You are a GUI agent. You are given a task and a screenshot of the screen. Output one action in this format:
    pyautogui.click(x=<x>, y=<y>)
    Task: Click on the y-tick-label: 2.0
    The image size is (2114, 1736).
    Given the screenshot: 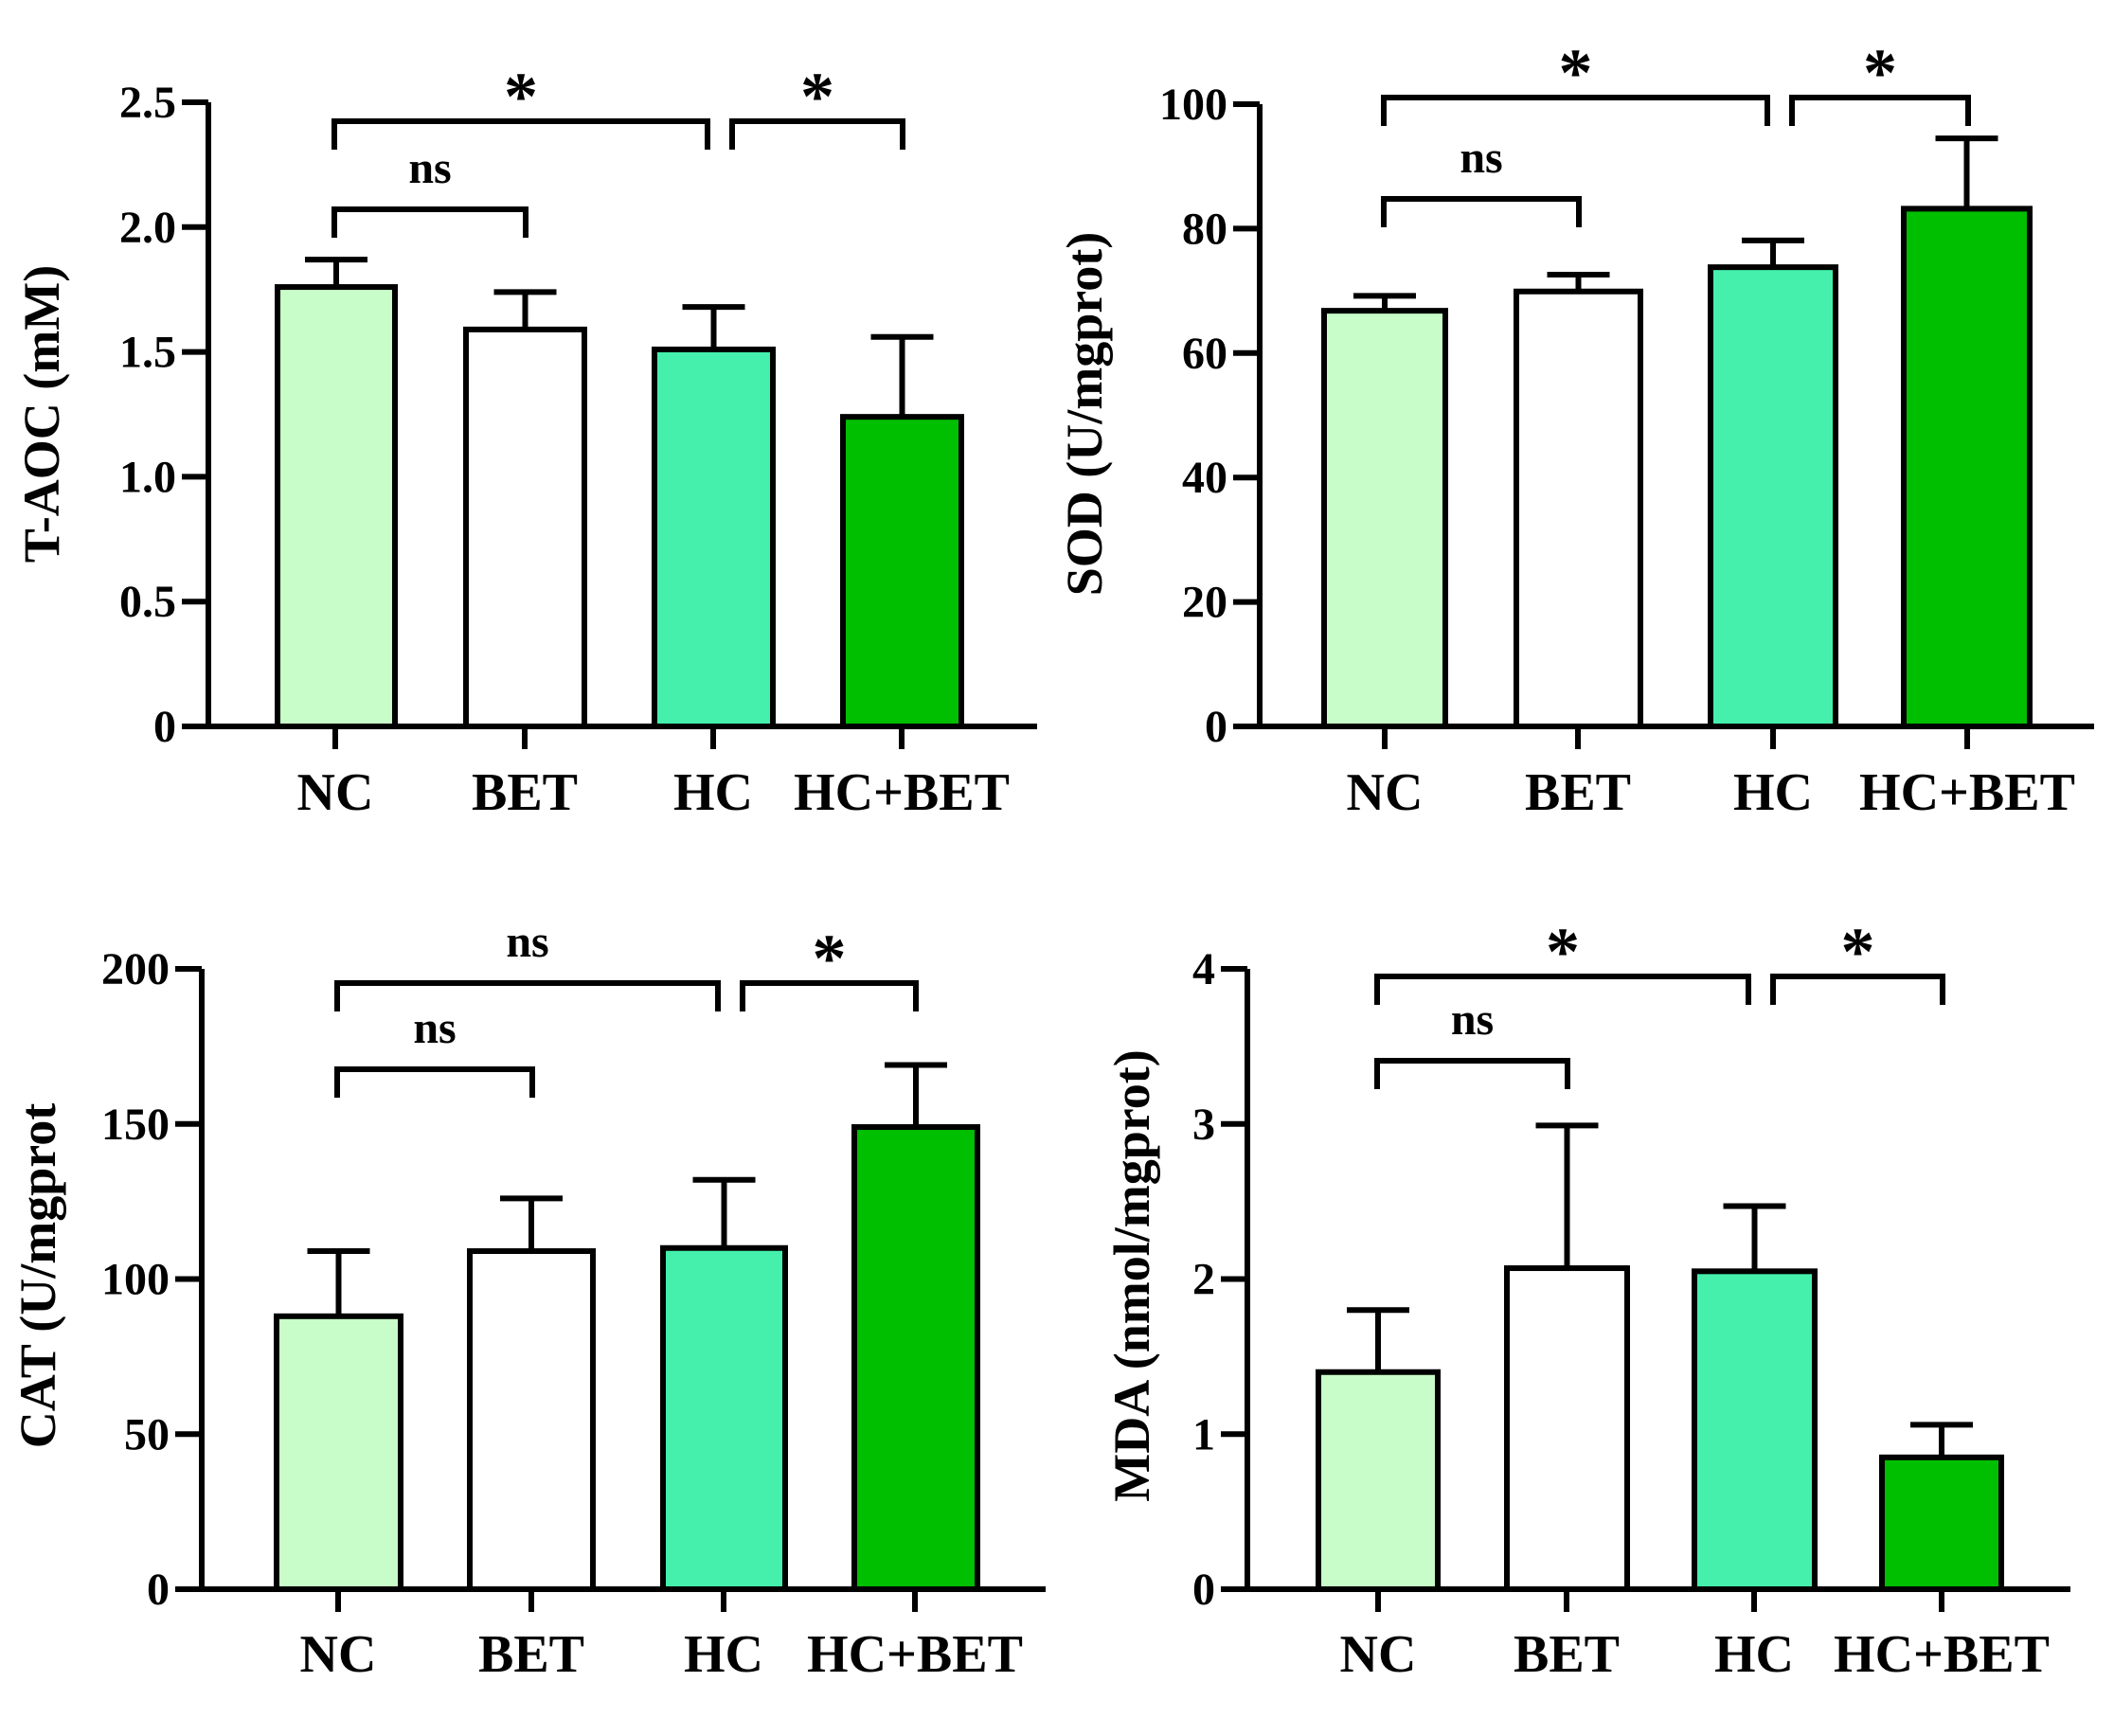 What is the action you would take?
    pyautogui.click(x=147, y=228)
    